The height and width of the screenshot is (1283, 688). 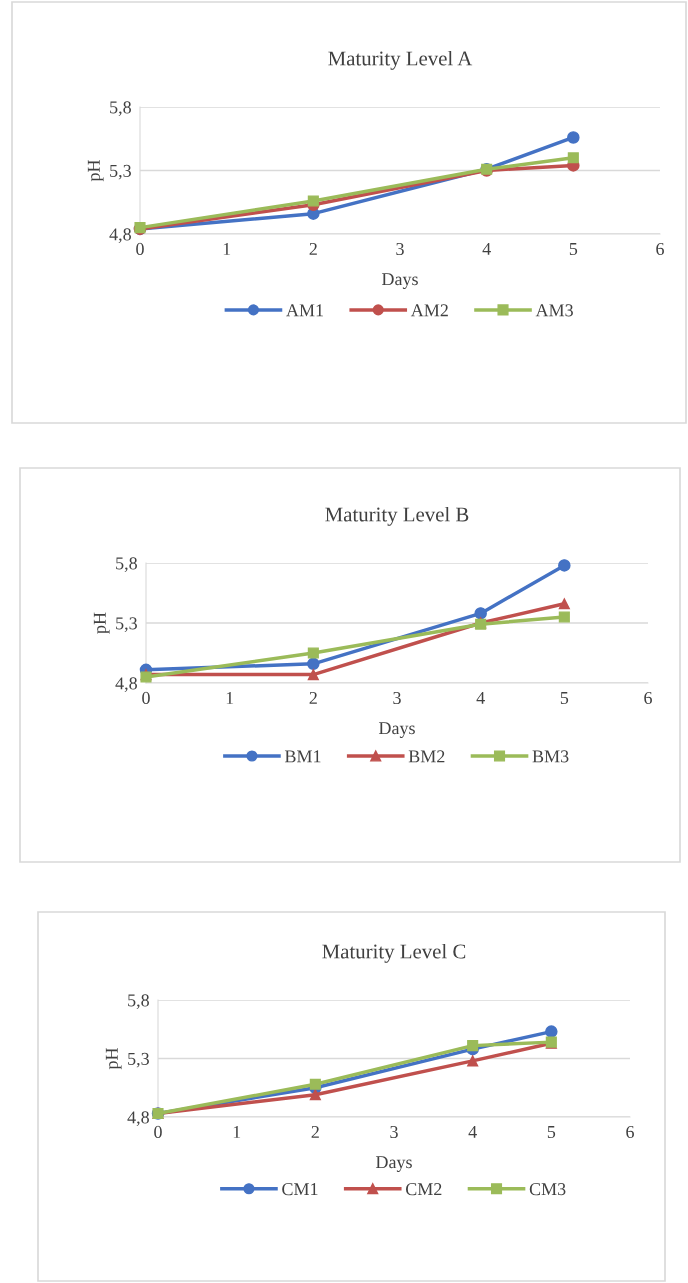 What do you see at coordinates (426, 756) in the screenshot?
I see `legend-label: BM2` at bounding box center [426, 756].